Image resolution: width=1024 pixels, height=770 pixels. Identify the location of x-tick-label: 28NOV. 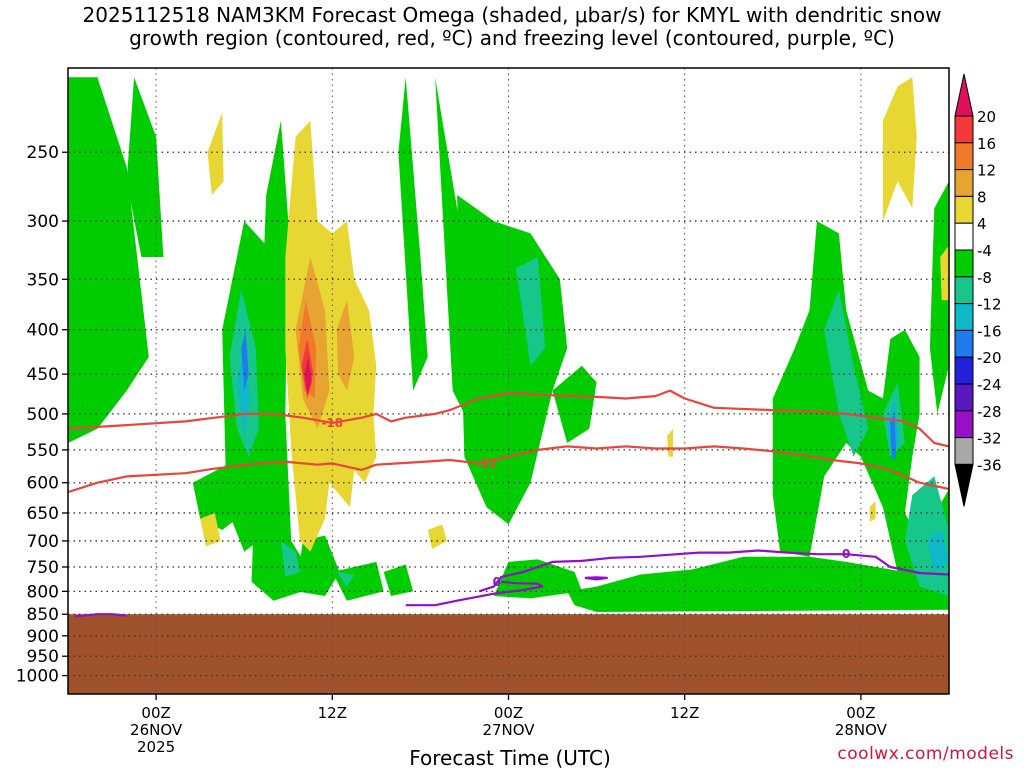
(861, 730).